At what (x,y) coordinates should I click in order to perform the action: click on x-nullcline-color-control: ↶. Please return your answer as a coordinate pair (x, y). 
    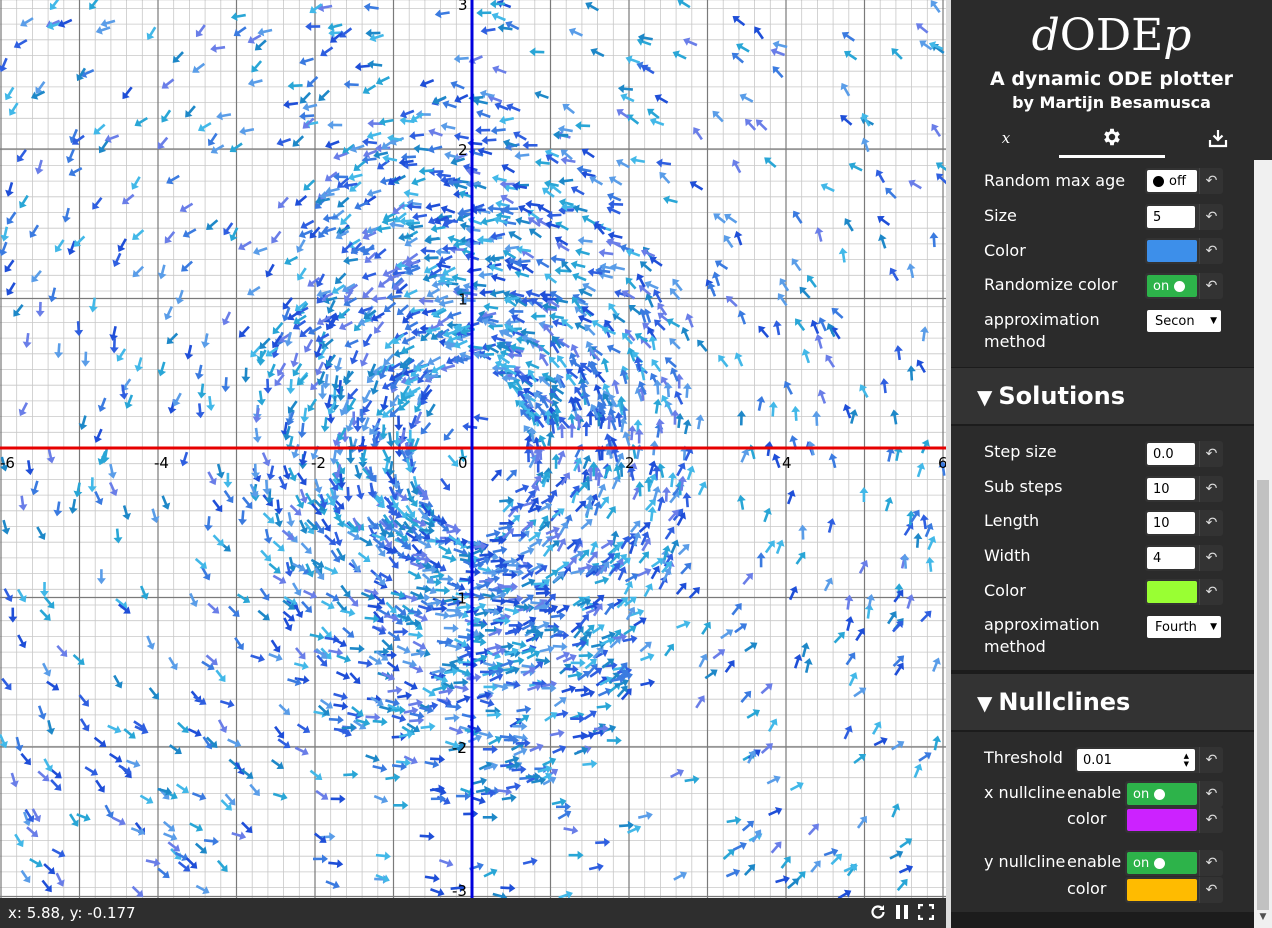
    Looking at the image, I should click on (1174, 820).